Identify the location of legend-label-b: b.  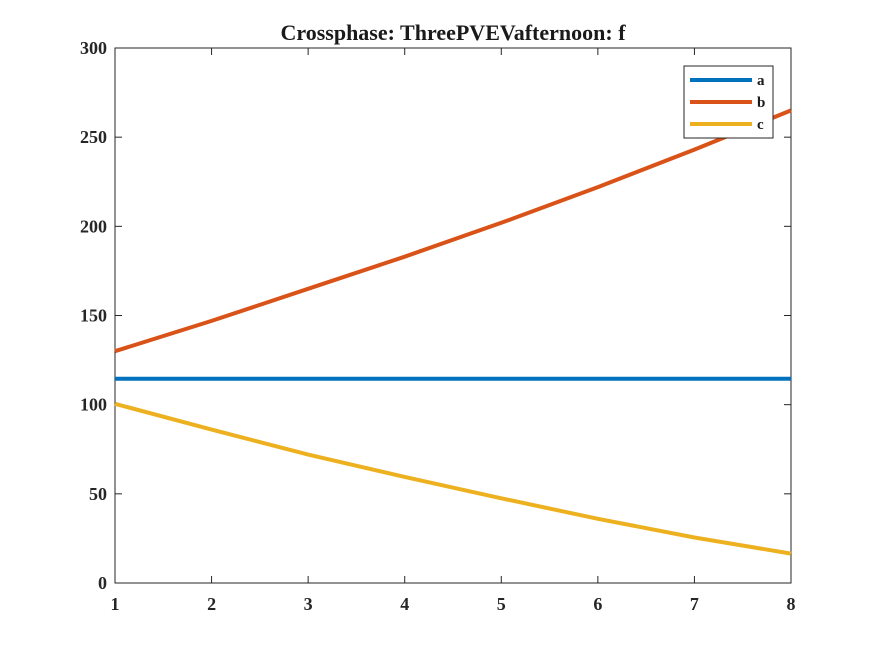
(761, 103).